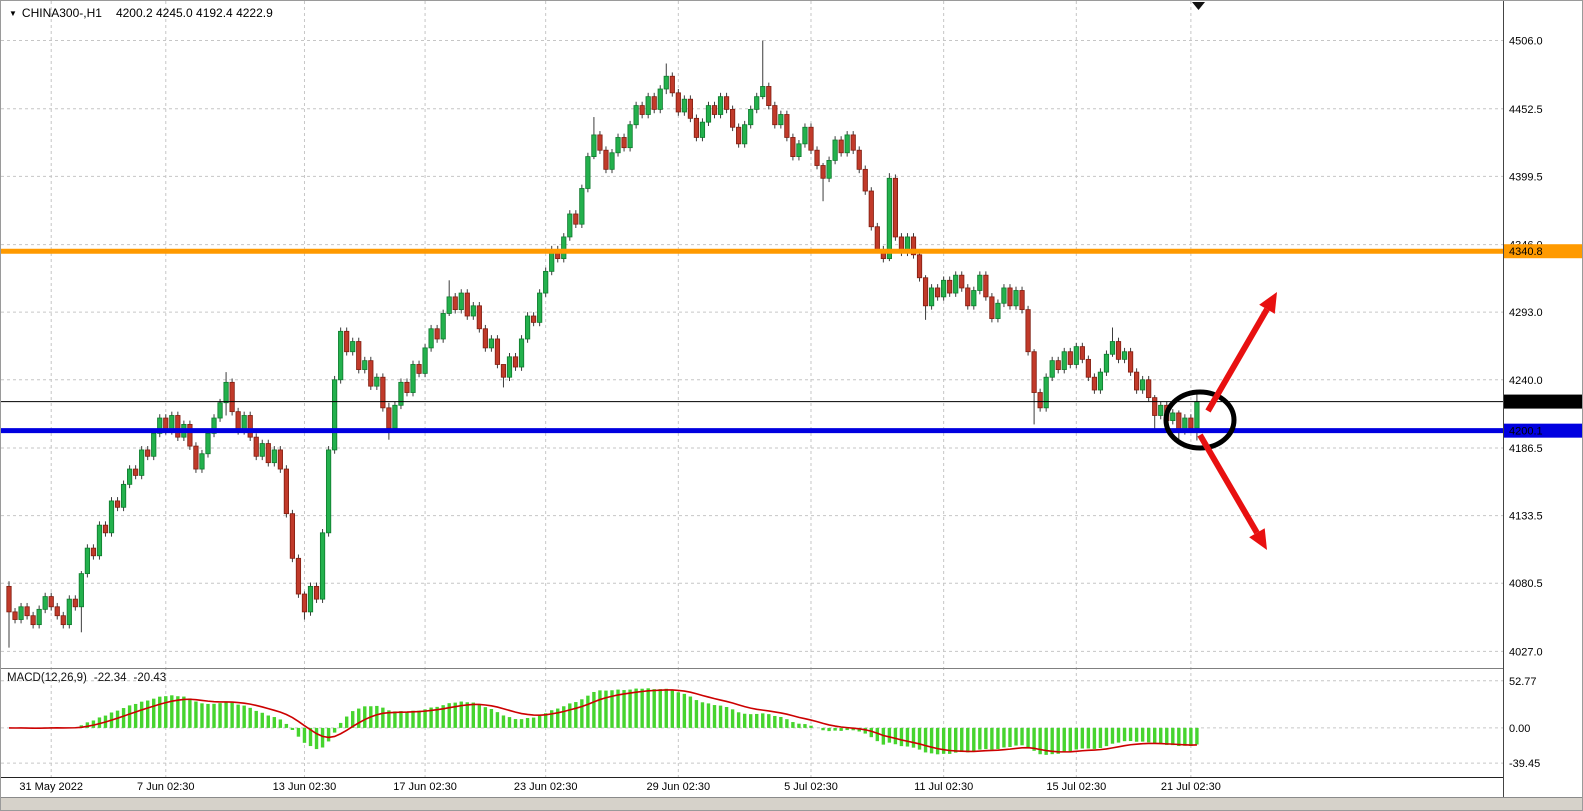  Describe the element at coordinates (1526, 42) in the screenshot. I see `price-tick-label: 4506.0` at that location.